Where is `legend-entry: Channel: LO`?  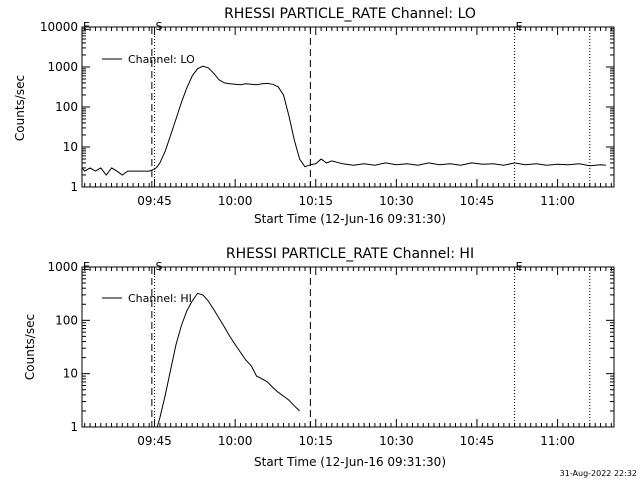
legend-entry: Channel: LO is located at coordinates (161, 59).